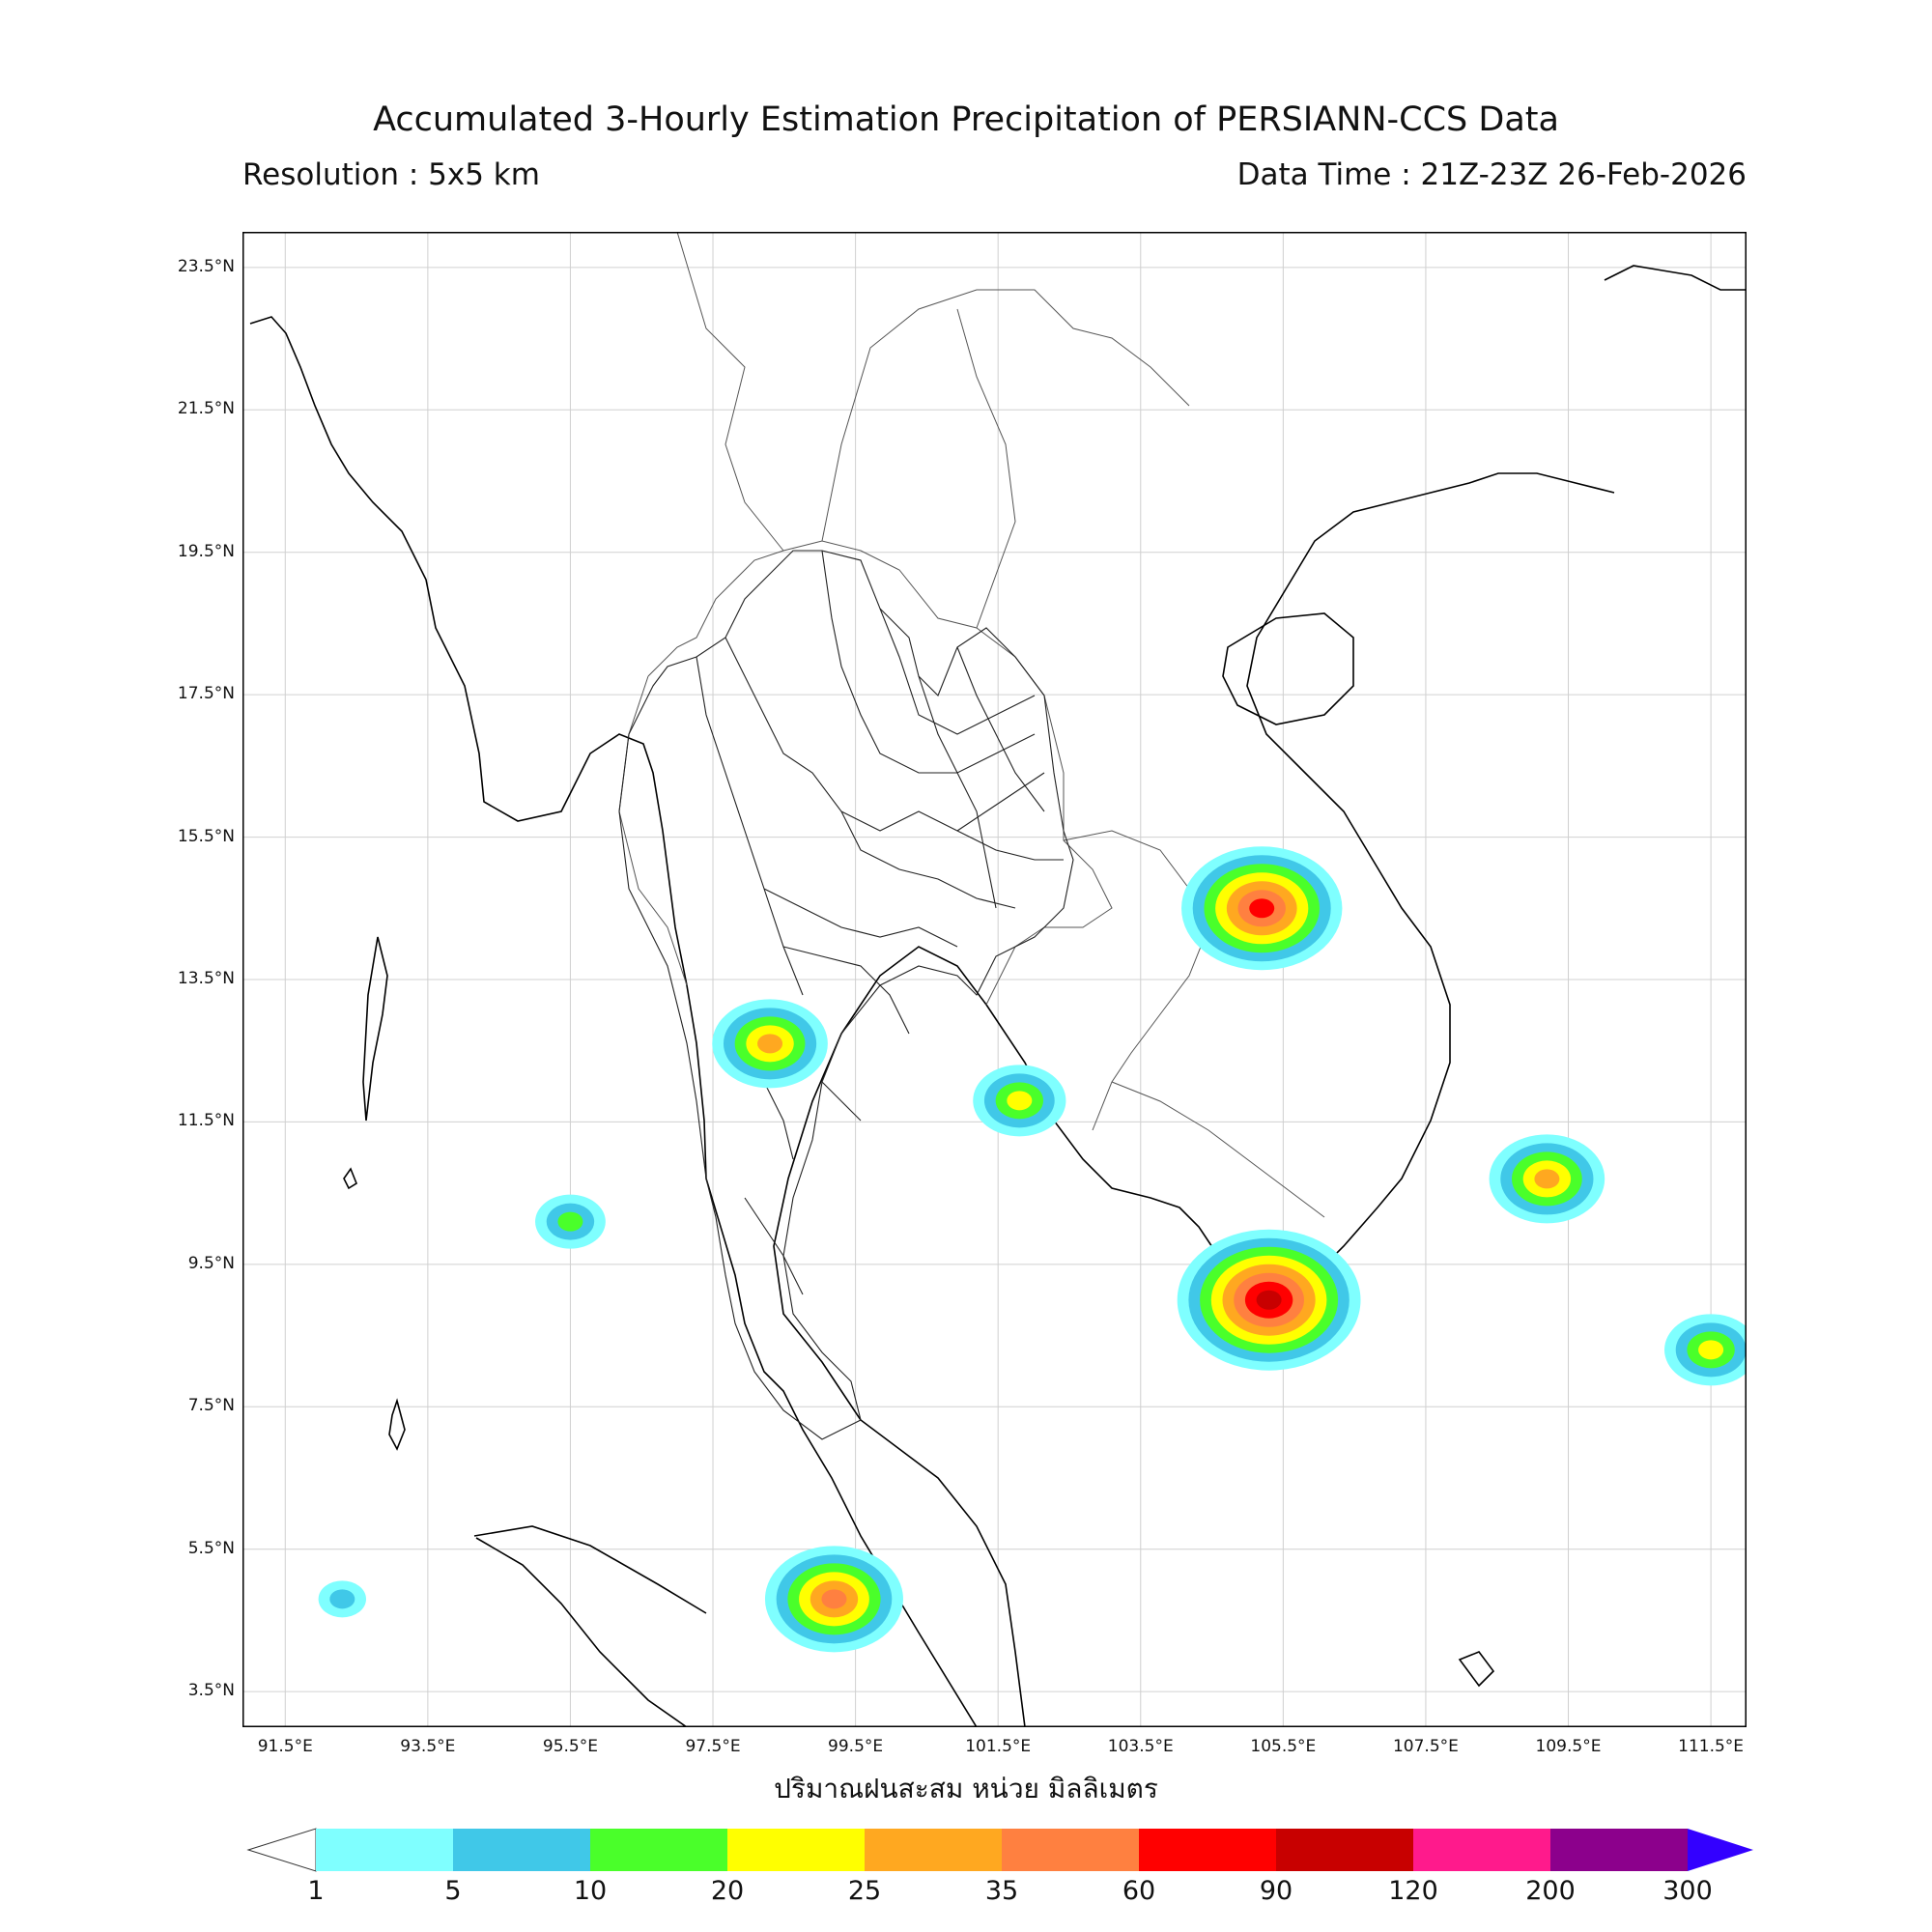 This screenshot has height=1932, width=1932. Describe the element at coordinates (281, 1850) in the screenshot. I see `colorbar-under-arrow` at that location.